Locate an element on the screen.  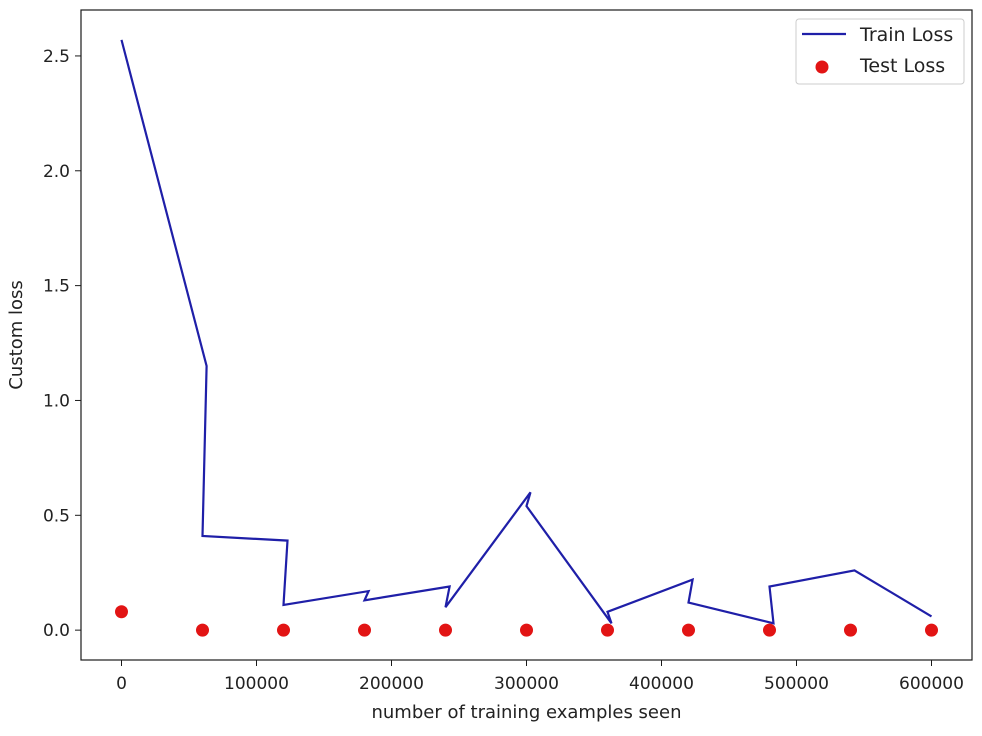
x-tick-label: 400000 is located at coordinates (661, 684).